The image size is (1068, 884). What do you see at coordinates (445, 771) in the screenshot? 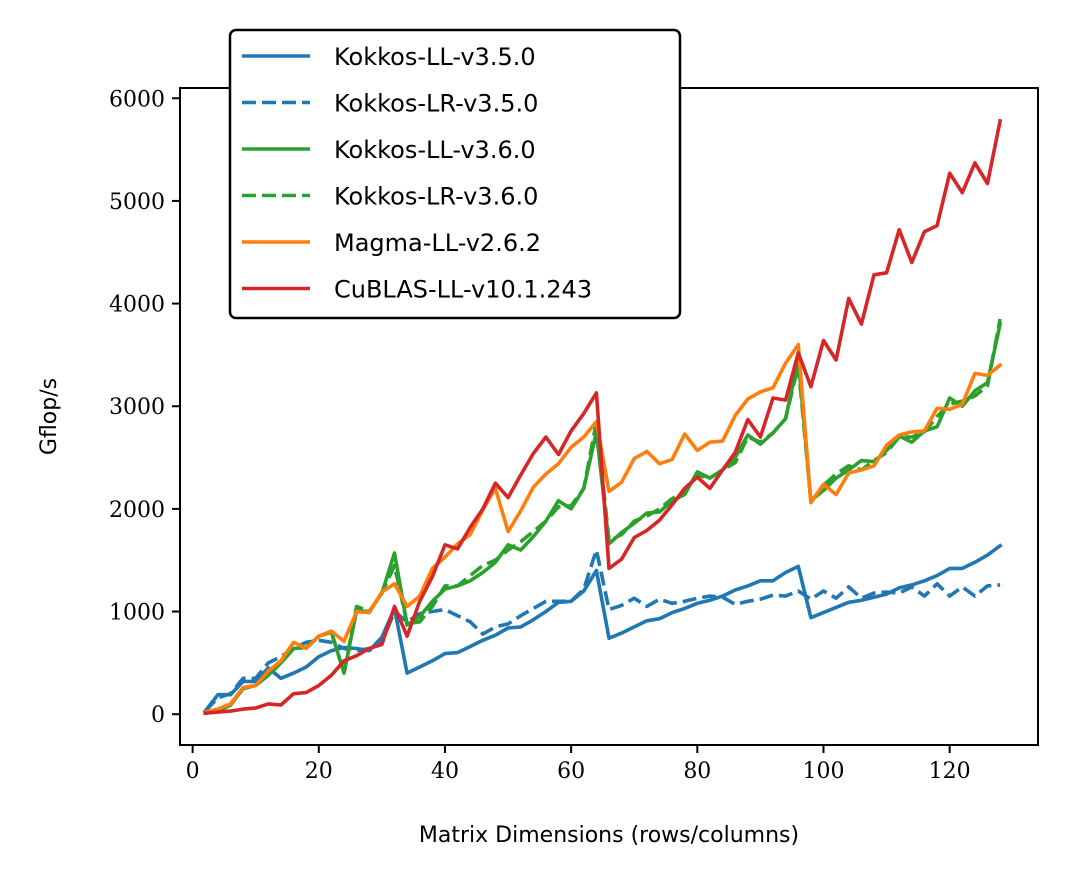
I see `x-tick-label: 40` at bounding box center [445, 771].